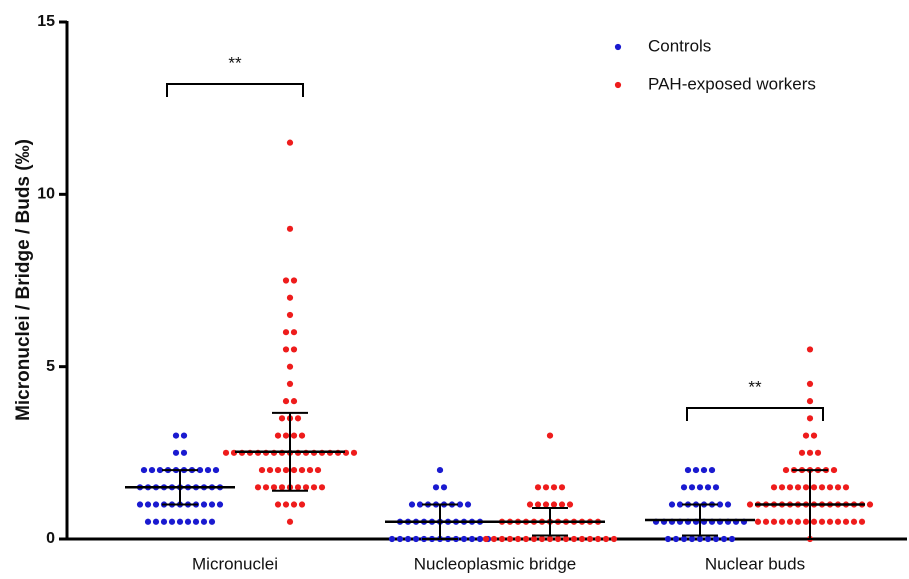 This screenshot has width=909, height=579. Describe the element at coordinates (732, 83) in the screenshot. I see `legend-label: PAH-exposed workers` at that location.